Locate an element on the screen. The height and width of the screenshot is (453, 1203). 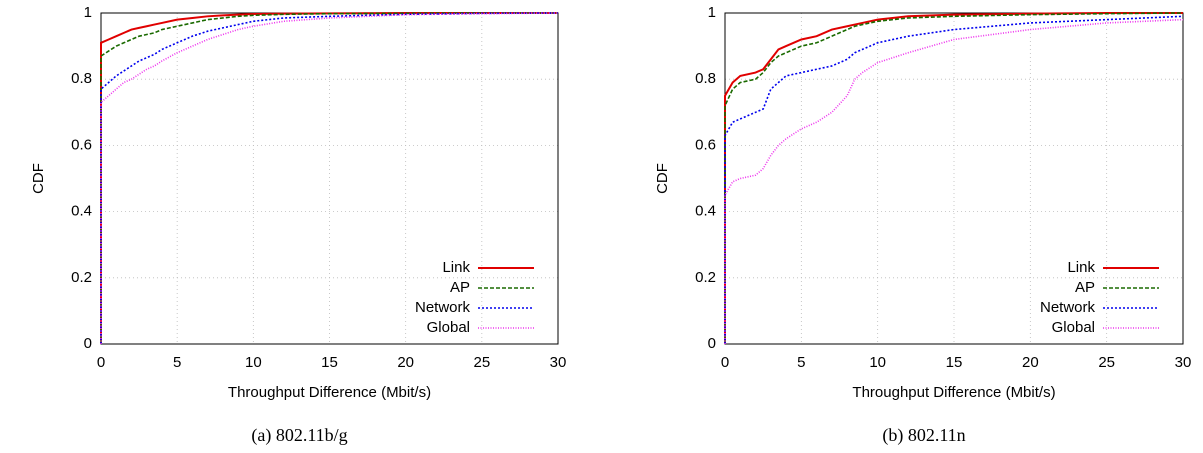
caption: (a) 802.11b/g is located at coordinates (299, 435).